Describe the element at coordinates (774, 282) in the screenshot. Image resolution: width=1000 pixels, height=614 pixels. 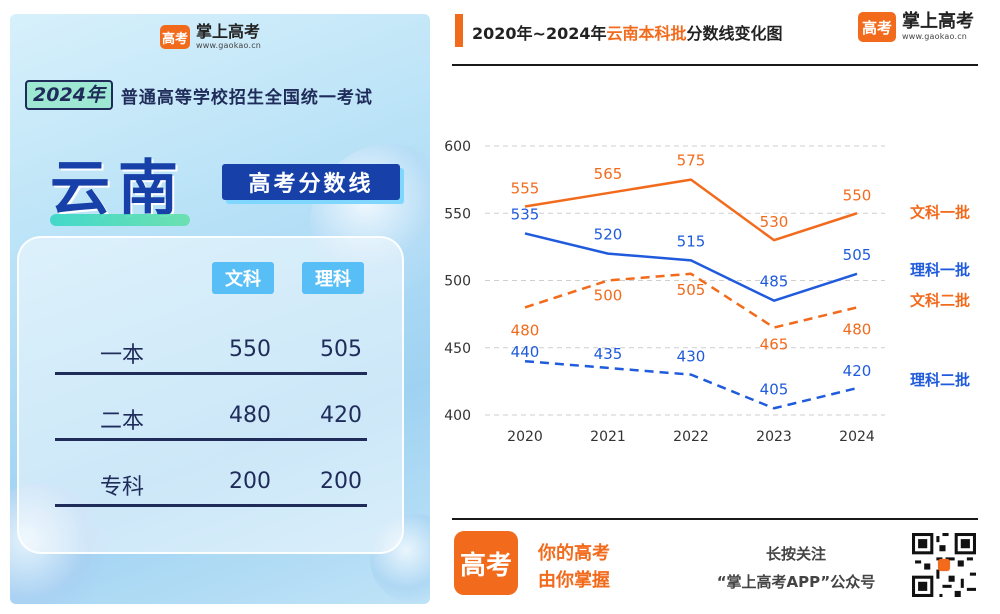
I see `data-label: 485` at that location.